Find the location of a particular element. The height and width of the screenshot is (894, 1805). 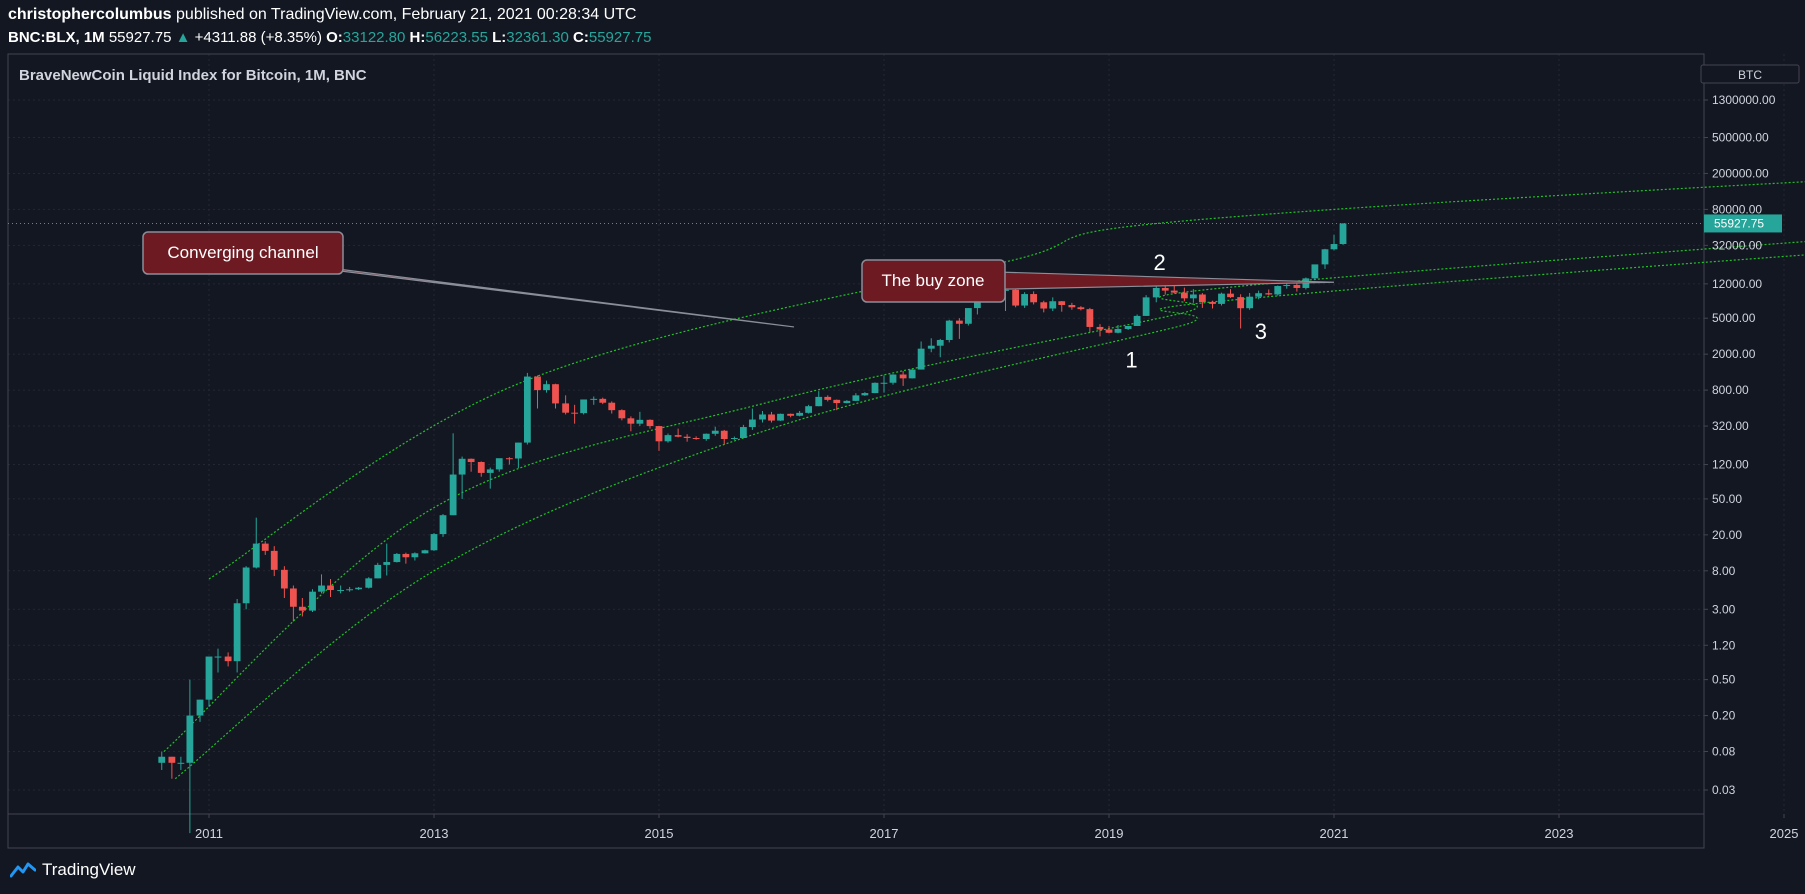

callout-converging-channel: Converging channel is located at coordinates (468, 279).